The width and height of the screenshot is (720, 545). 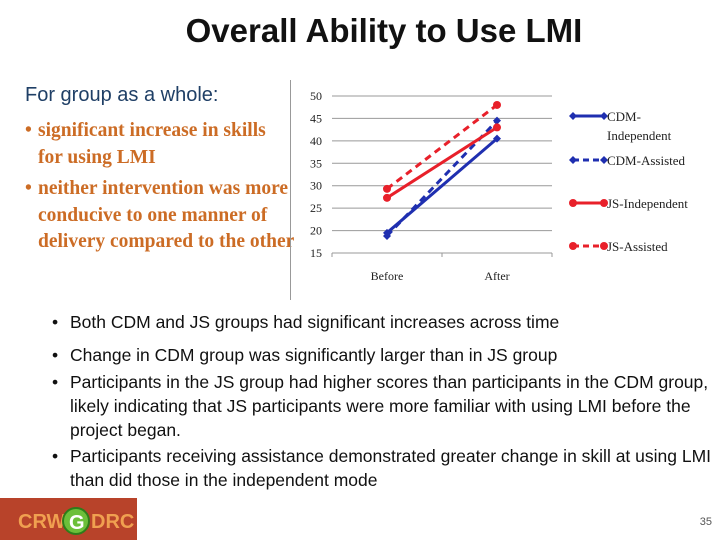 I want to click on logo: CRW G DRC, so click(x=68, y=519).